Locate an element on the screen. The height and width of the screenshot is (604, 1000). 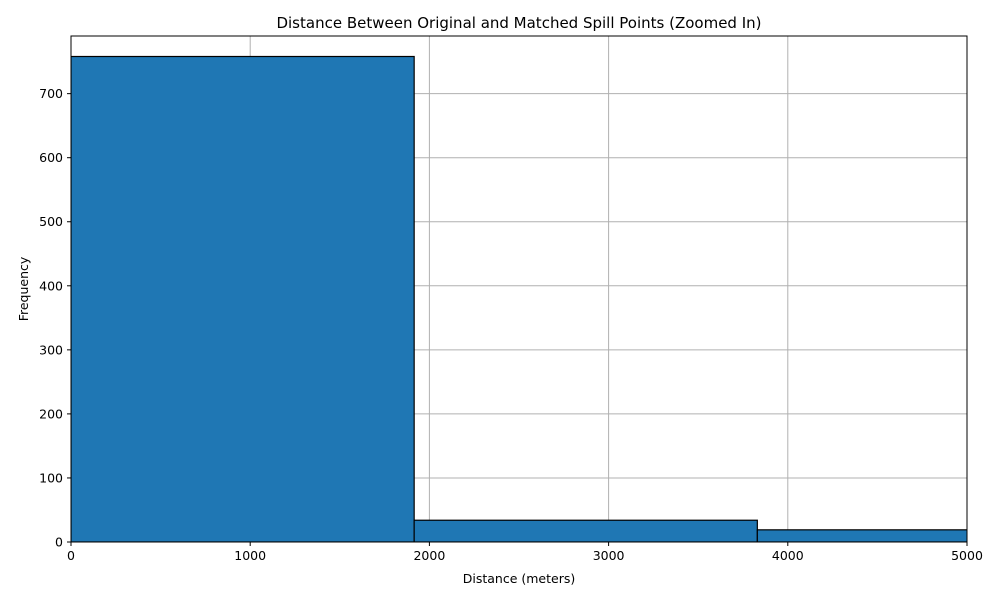
x-axis-label: Distance (meters) is located at coordinates (519, 578).